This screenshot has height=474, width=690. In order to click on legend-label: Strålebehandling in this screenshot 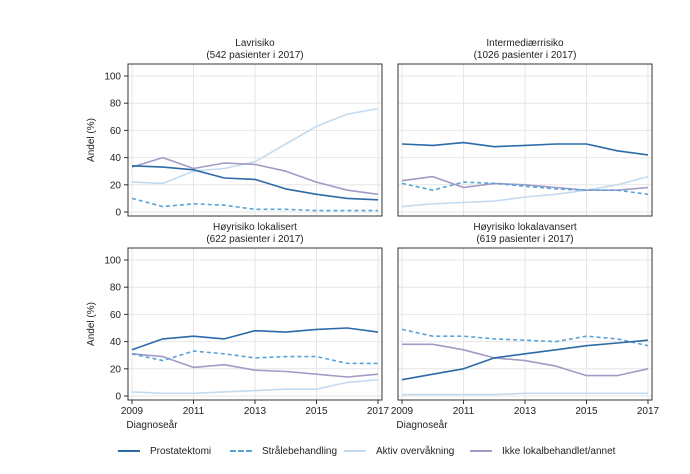, I will do `click(300, 451)`.